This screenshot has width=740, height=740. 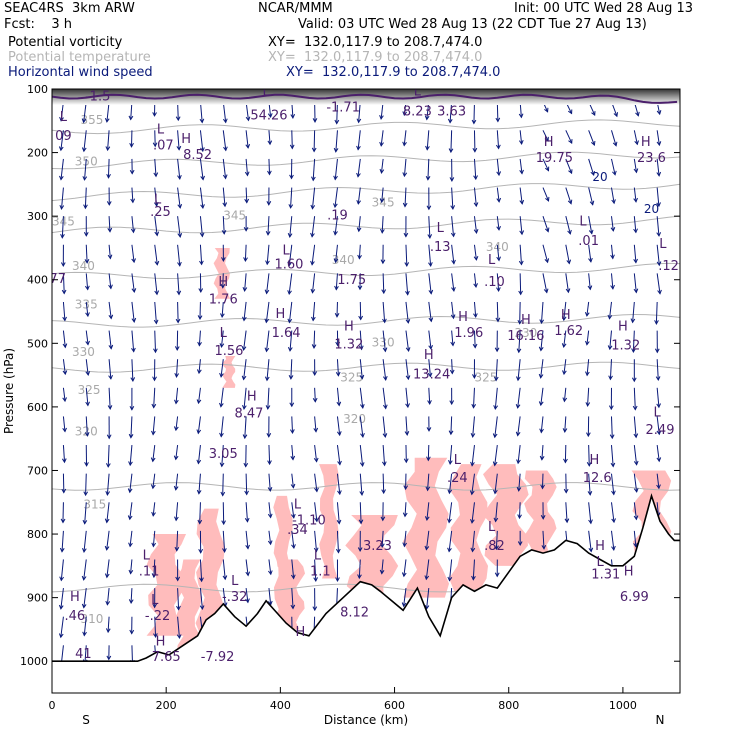 I want to click on x-tick-label: 1000, so click(x=623, y=705).